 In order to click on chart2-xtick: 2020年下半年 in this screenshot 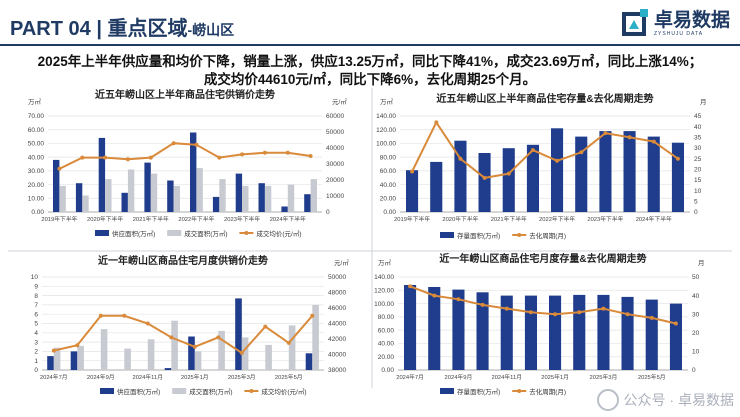, I will do `click(460, 219)`.